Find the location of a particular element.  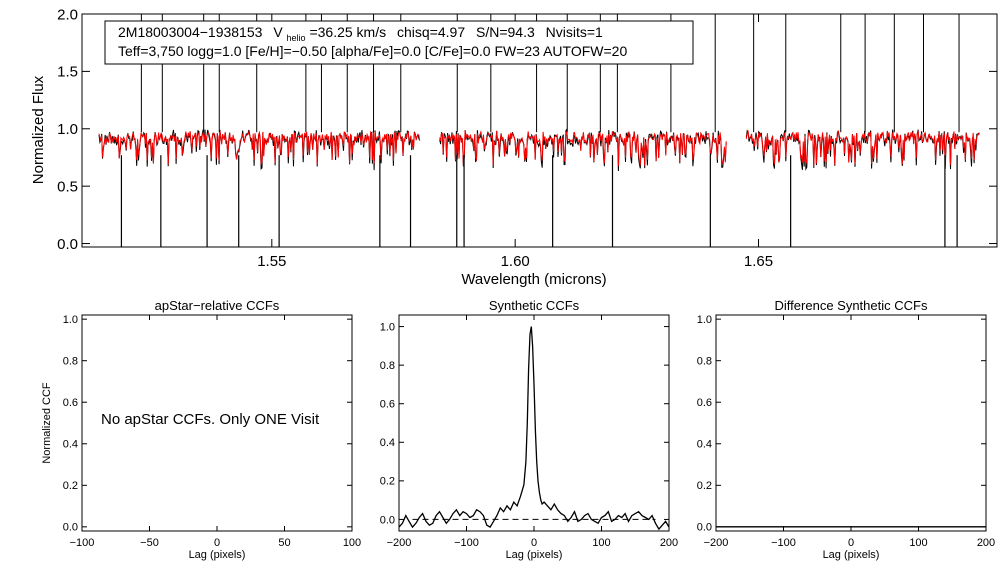

synthetic-ccf-x-tick-label: 200 is located at coordinates (669, 543).